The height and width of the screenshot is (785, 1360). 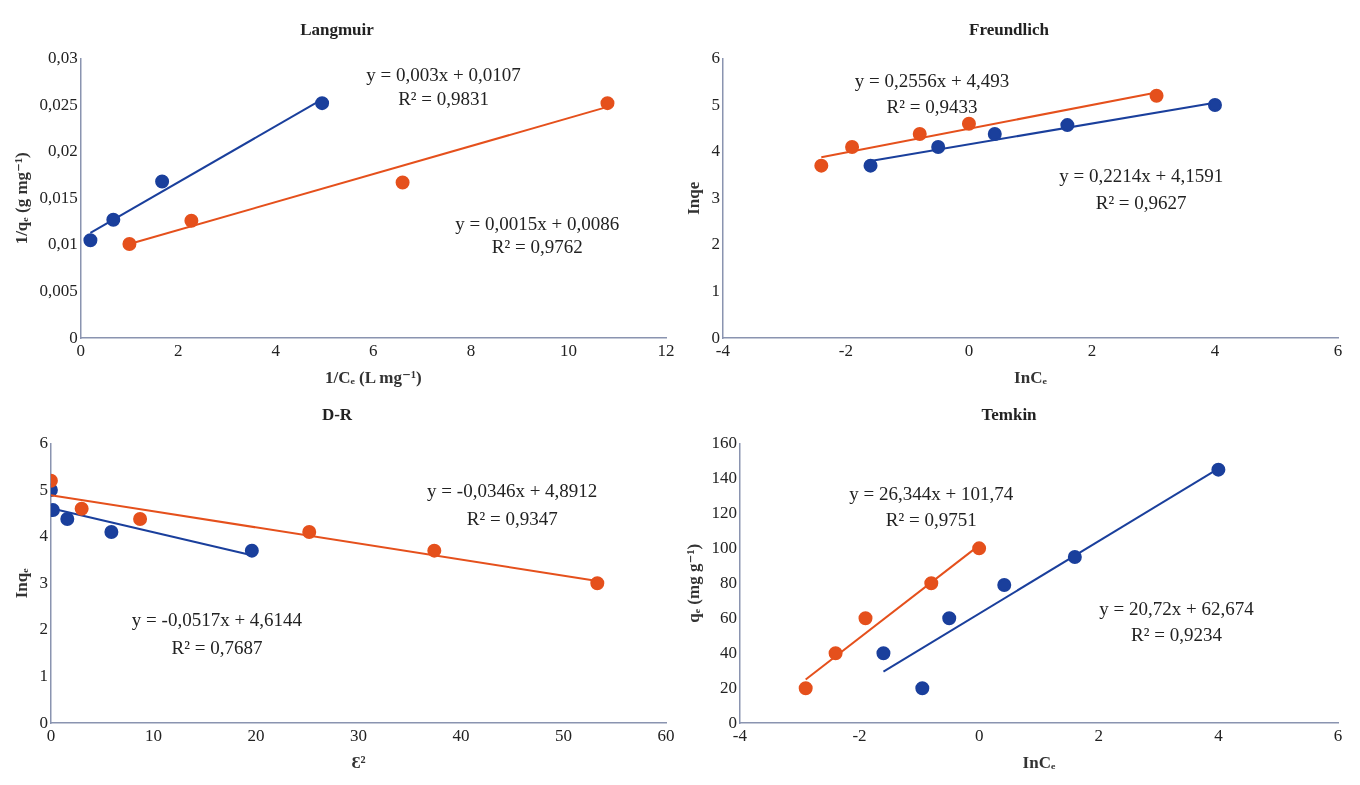 I want to click on x-tick-label: 20, so click(x=256, y=735).